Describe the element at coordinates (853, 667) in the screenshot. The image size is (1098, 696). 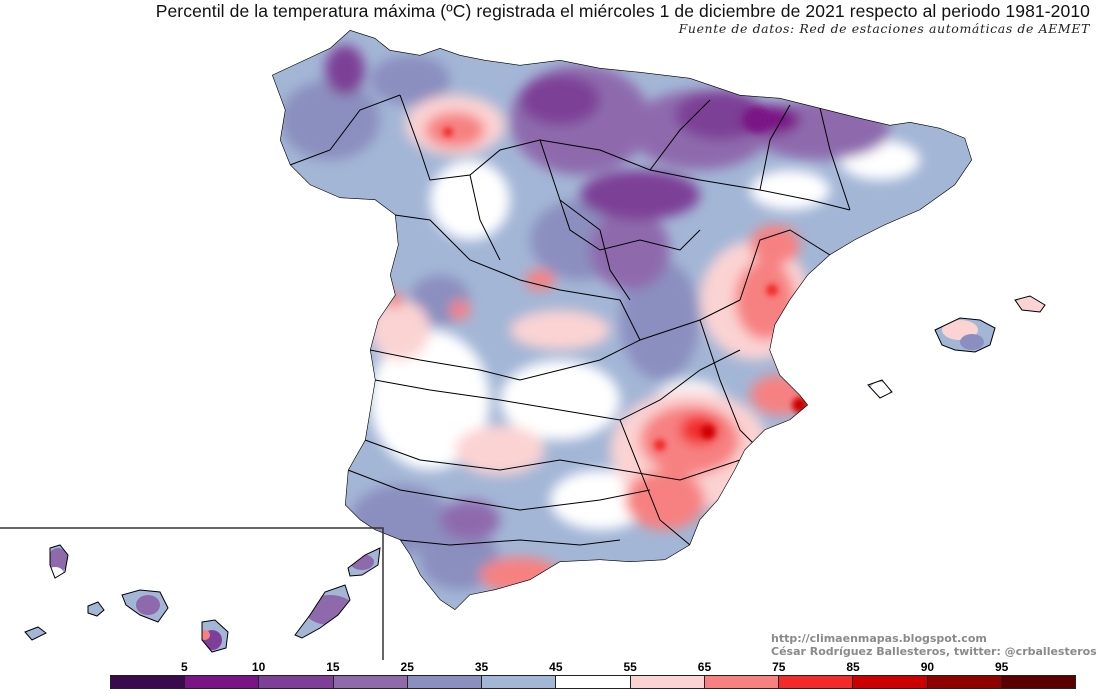
I see `legend-label-85: 85` at that location.